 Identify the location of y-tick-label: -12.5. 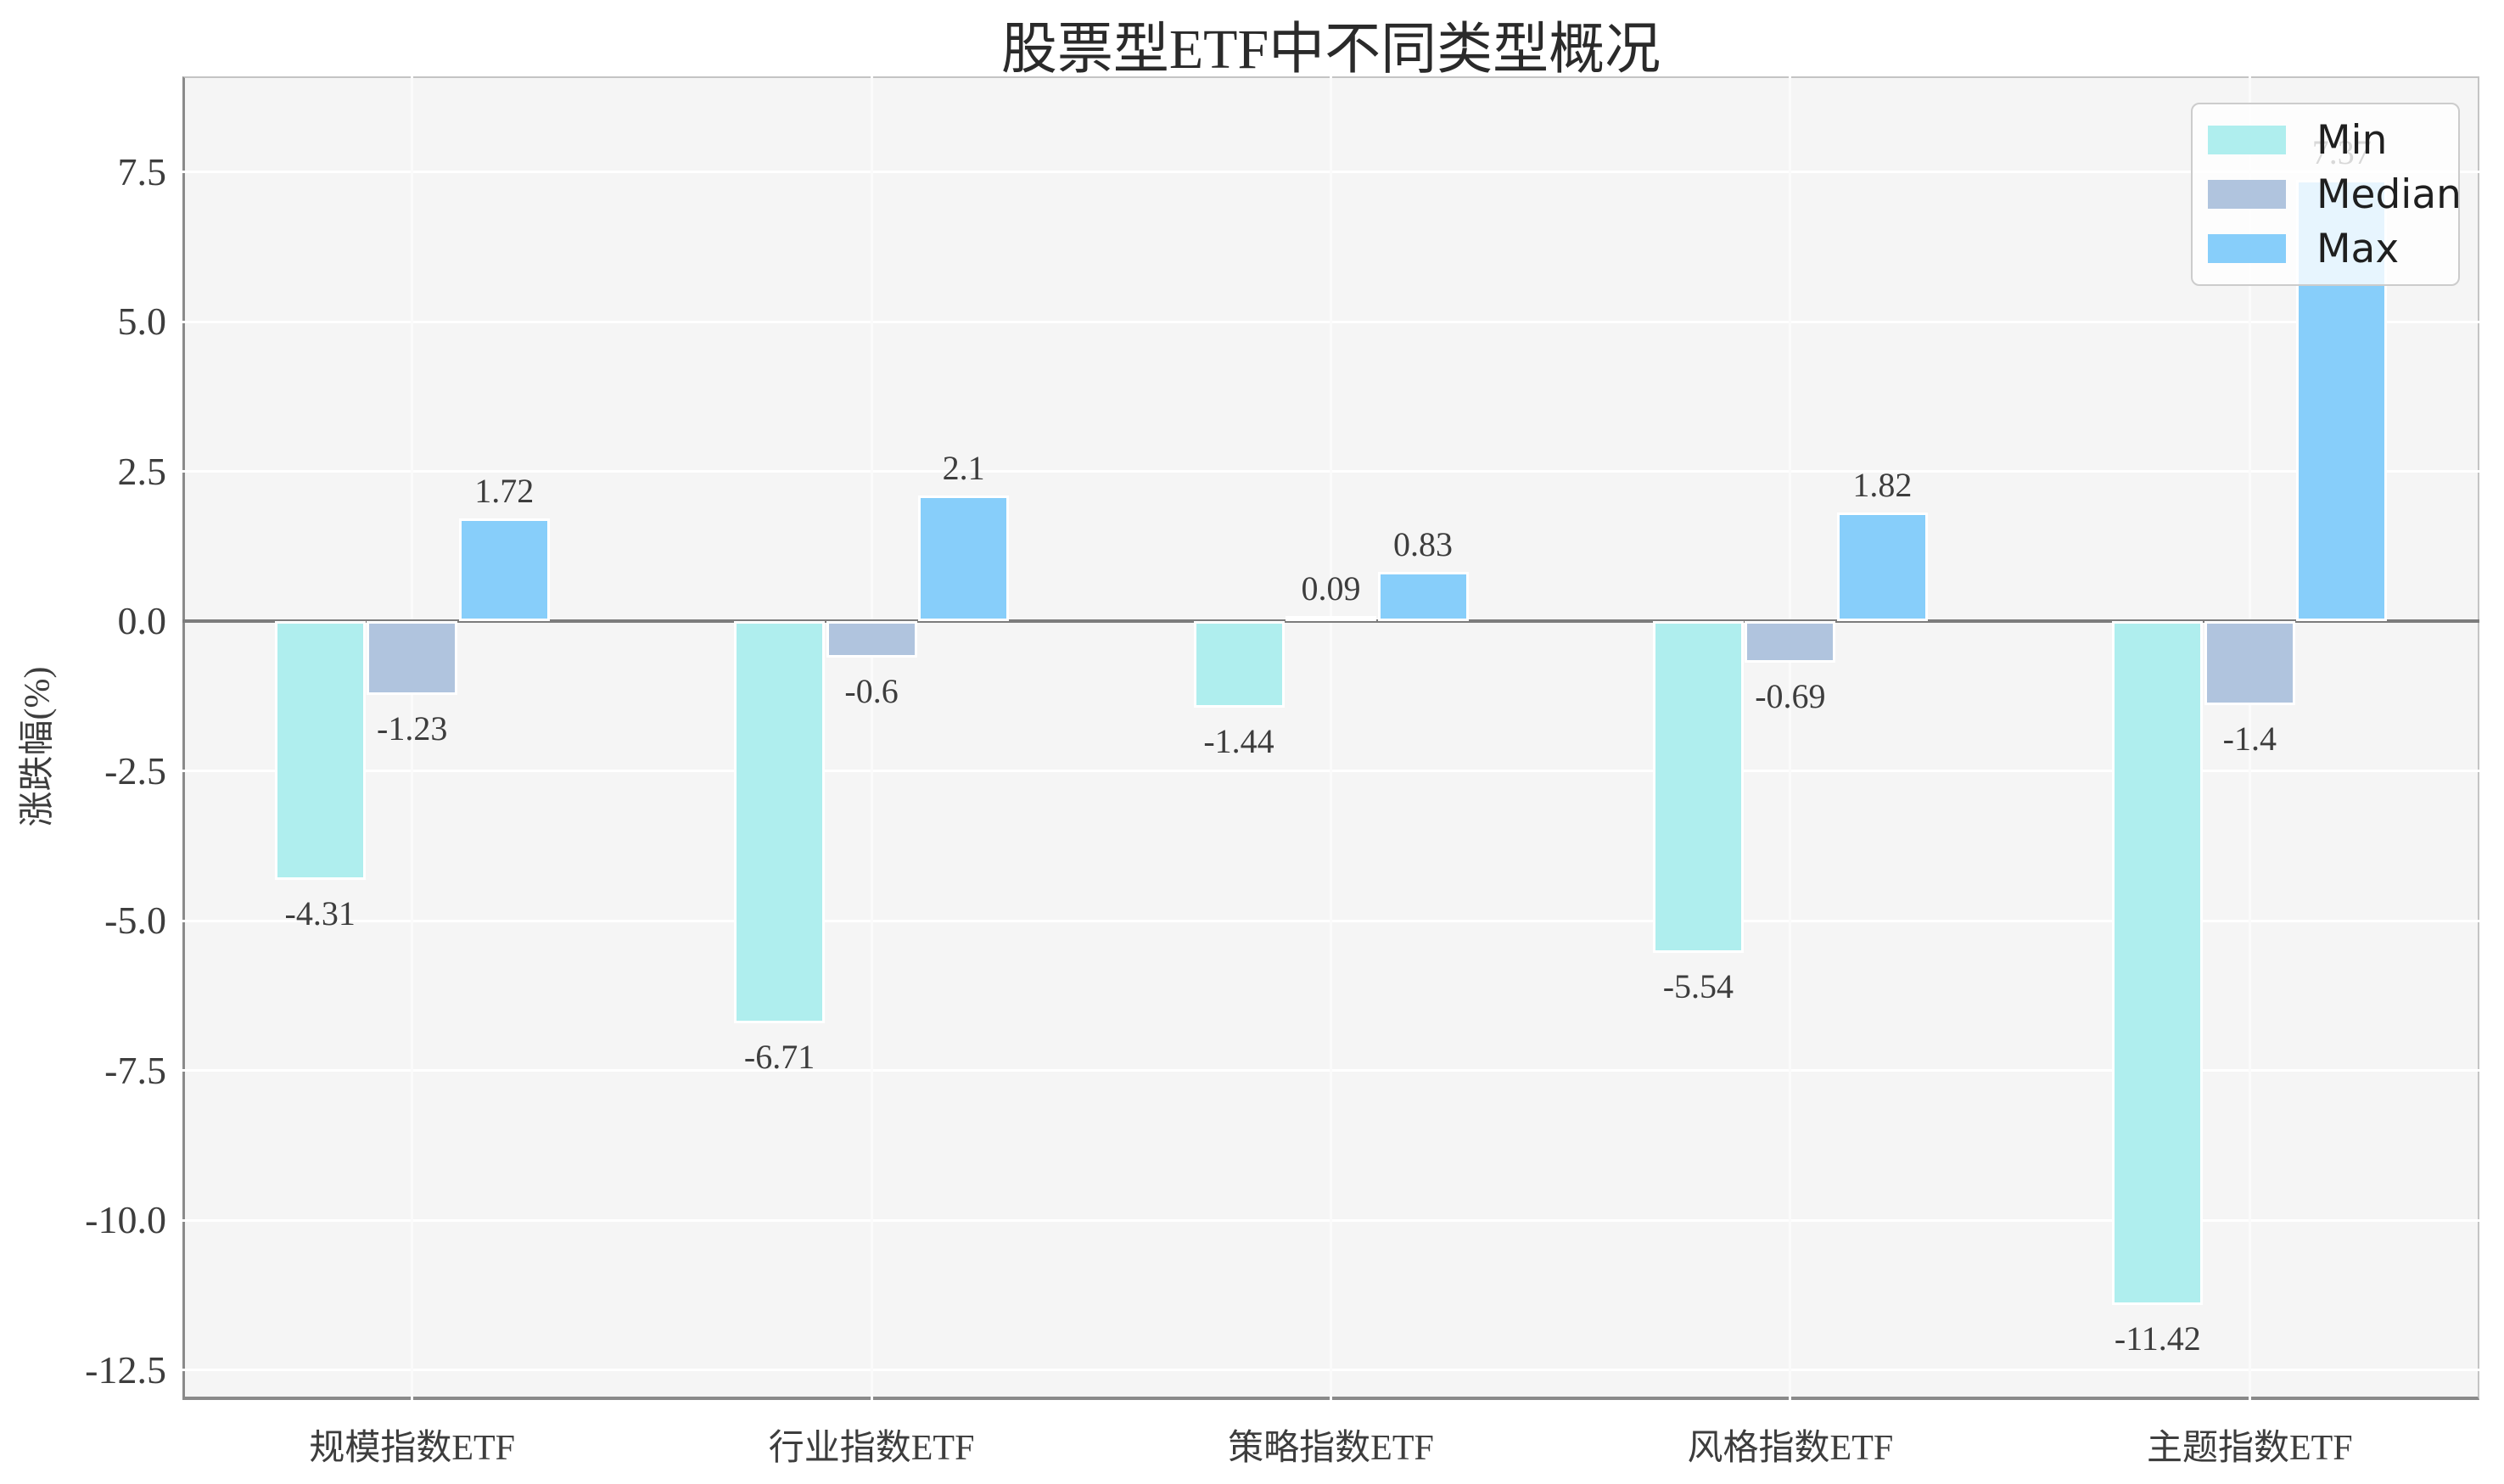
(125, 1370).